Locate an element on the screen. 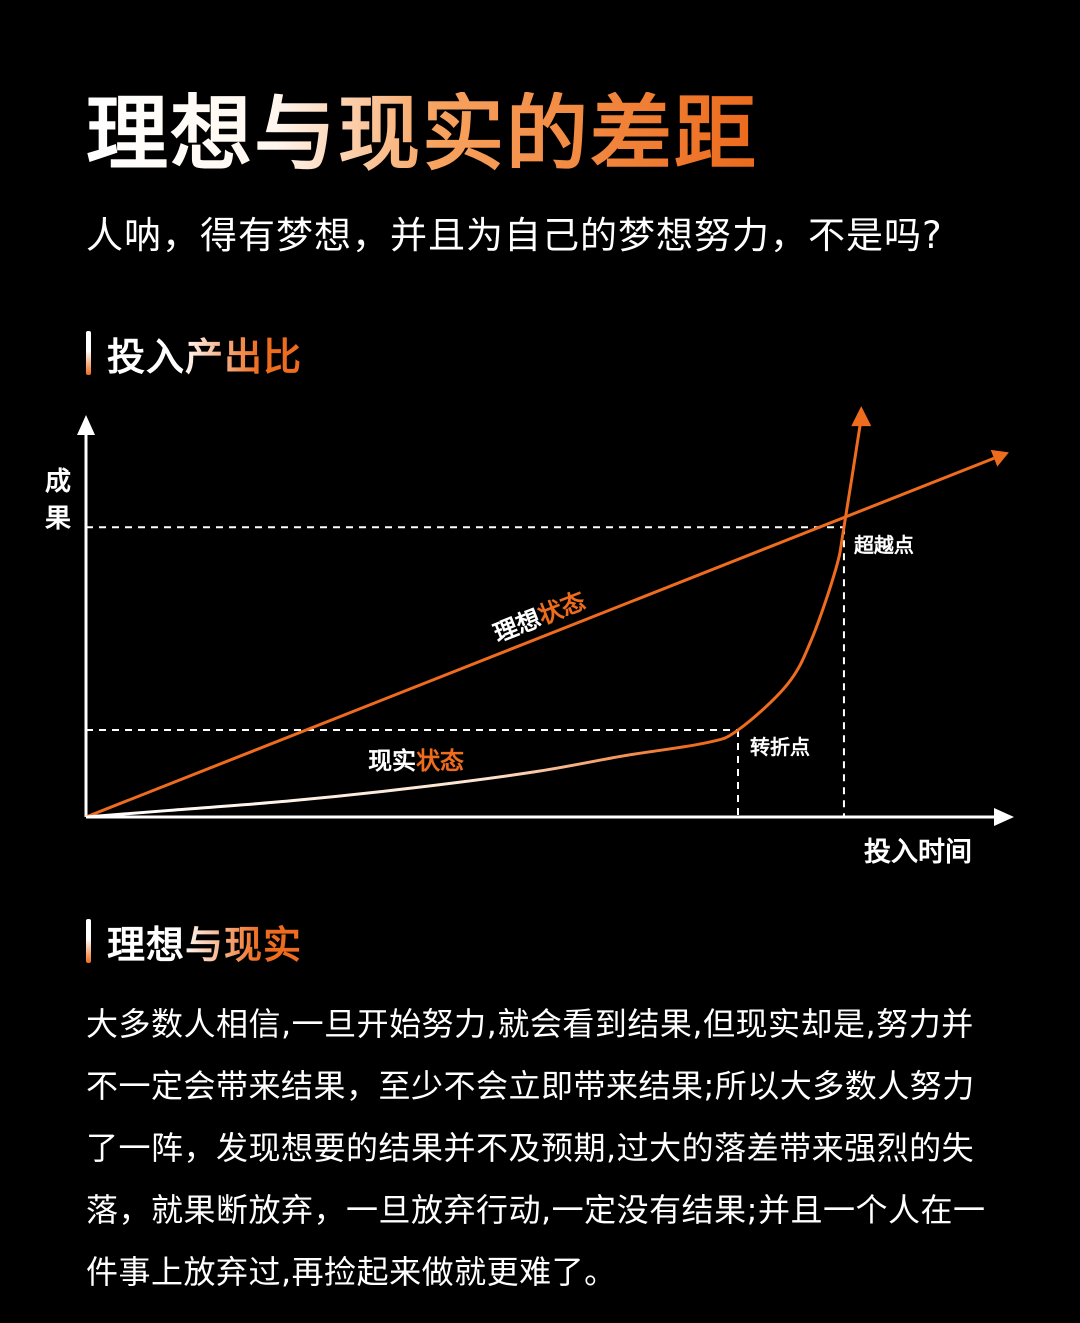  series-arrow-real-icon is located at coordinates (861, 416).